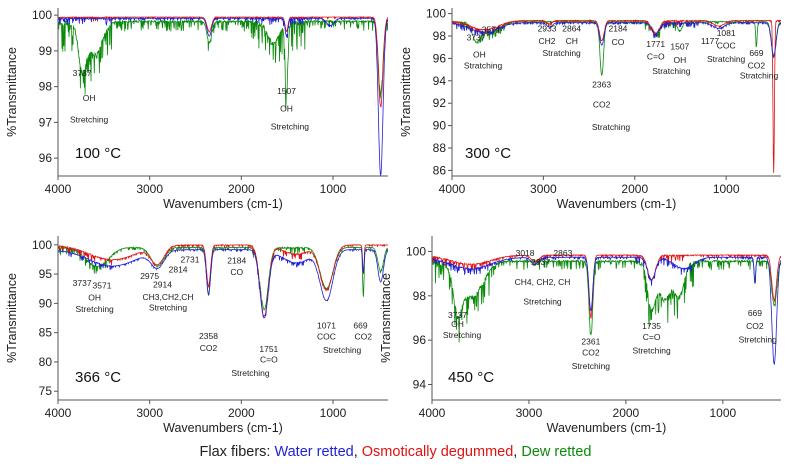  Describe the element at coordinates (571, 29) in the screenshot. I see `peak-annotation: 2864` at that location.